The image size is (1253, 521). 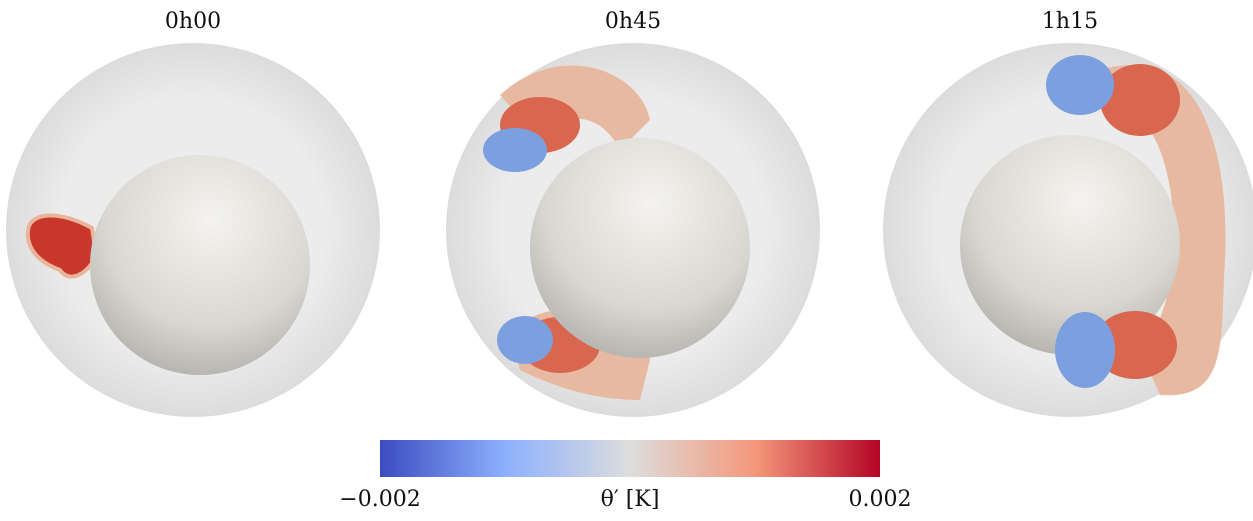 I want to click on panel-title: 0h00, so click(x=193, y=21).